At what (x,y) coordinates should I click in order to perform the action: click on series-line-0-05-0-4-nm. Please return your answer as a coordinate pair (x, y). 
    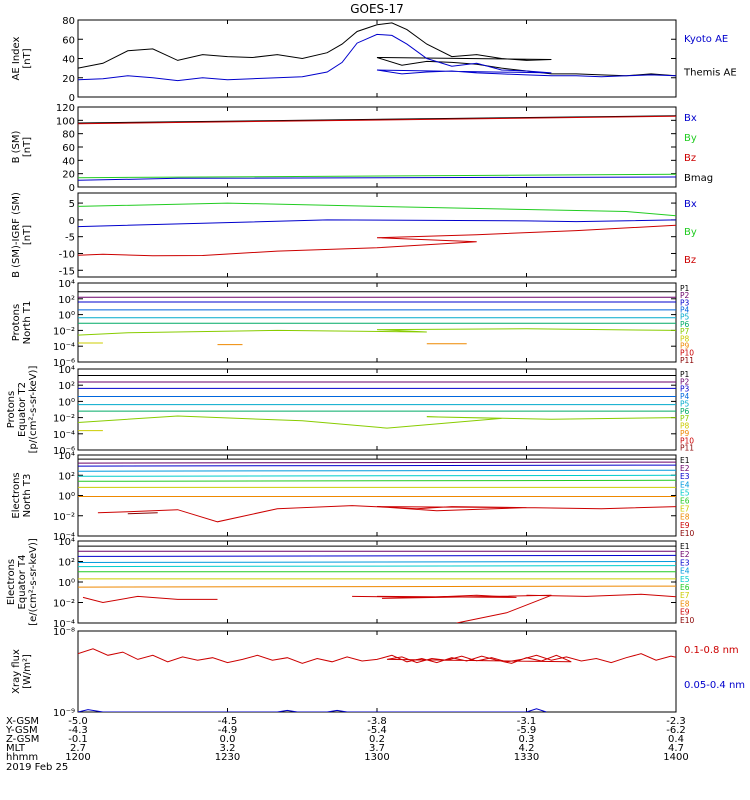
    Looking at the image, I should click on (312, 710).